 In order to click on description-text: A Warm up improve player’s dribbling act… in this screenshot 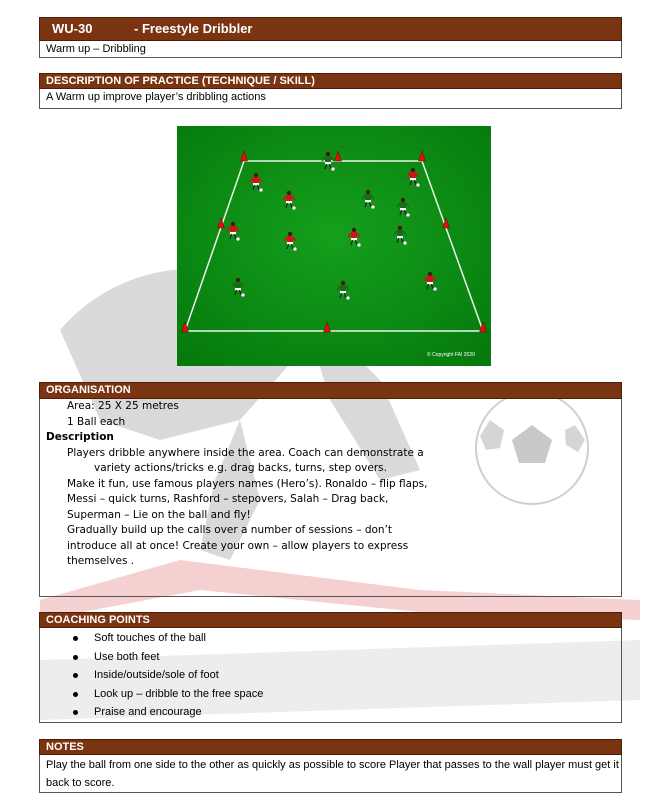, I will do `click(330, 99)`.